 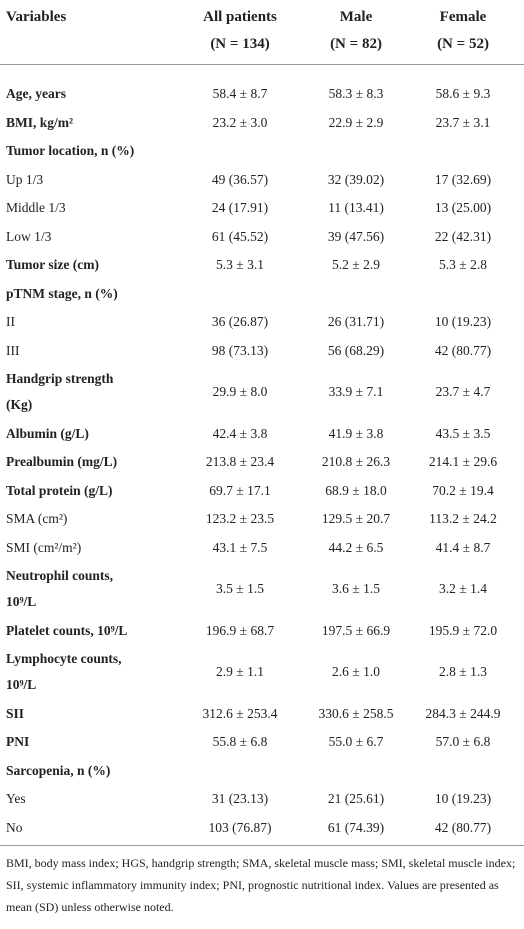 I want to click on table-row: Tumor location, n (%), so click(x=262, y=151).